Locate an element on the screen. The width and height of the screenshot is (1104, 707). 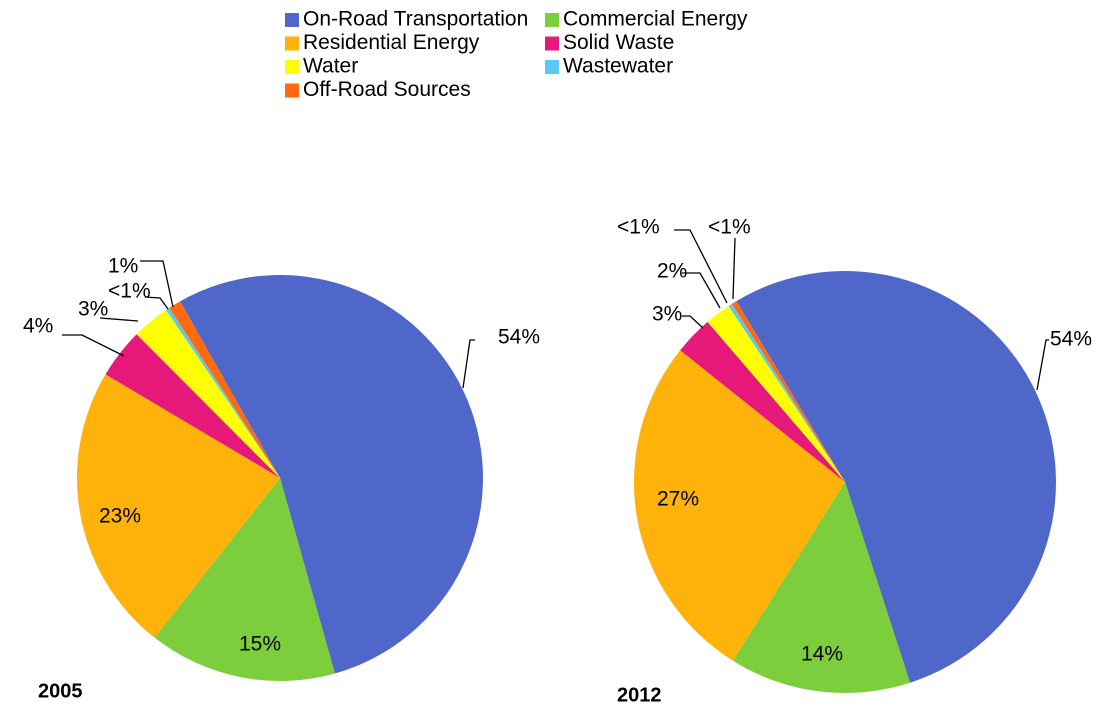
data-label: 15% is located at coordinates (260, 644).